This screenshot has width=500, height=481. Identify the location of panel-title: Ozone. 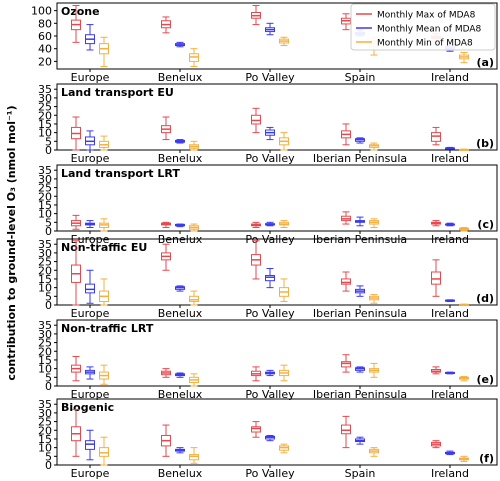
(80, 11).